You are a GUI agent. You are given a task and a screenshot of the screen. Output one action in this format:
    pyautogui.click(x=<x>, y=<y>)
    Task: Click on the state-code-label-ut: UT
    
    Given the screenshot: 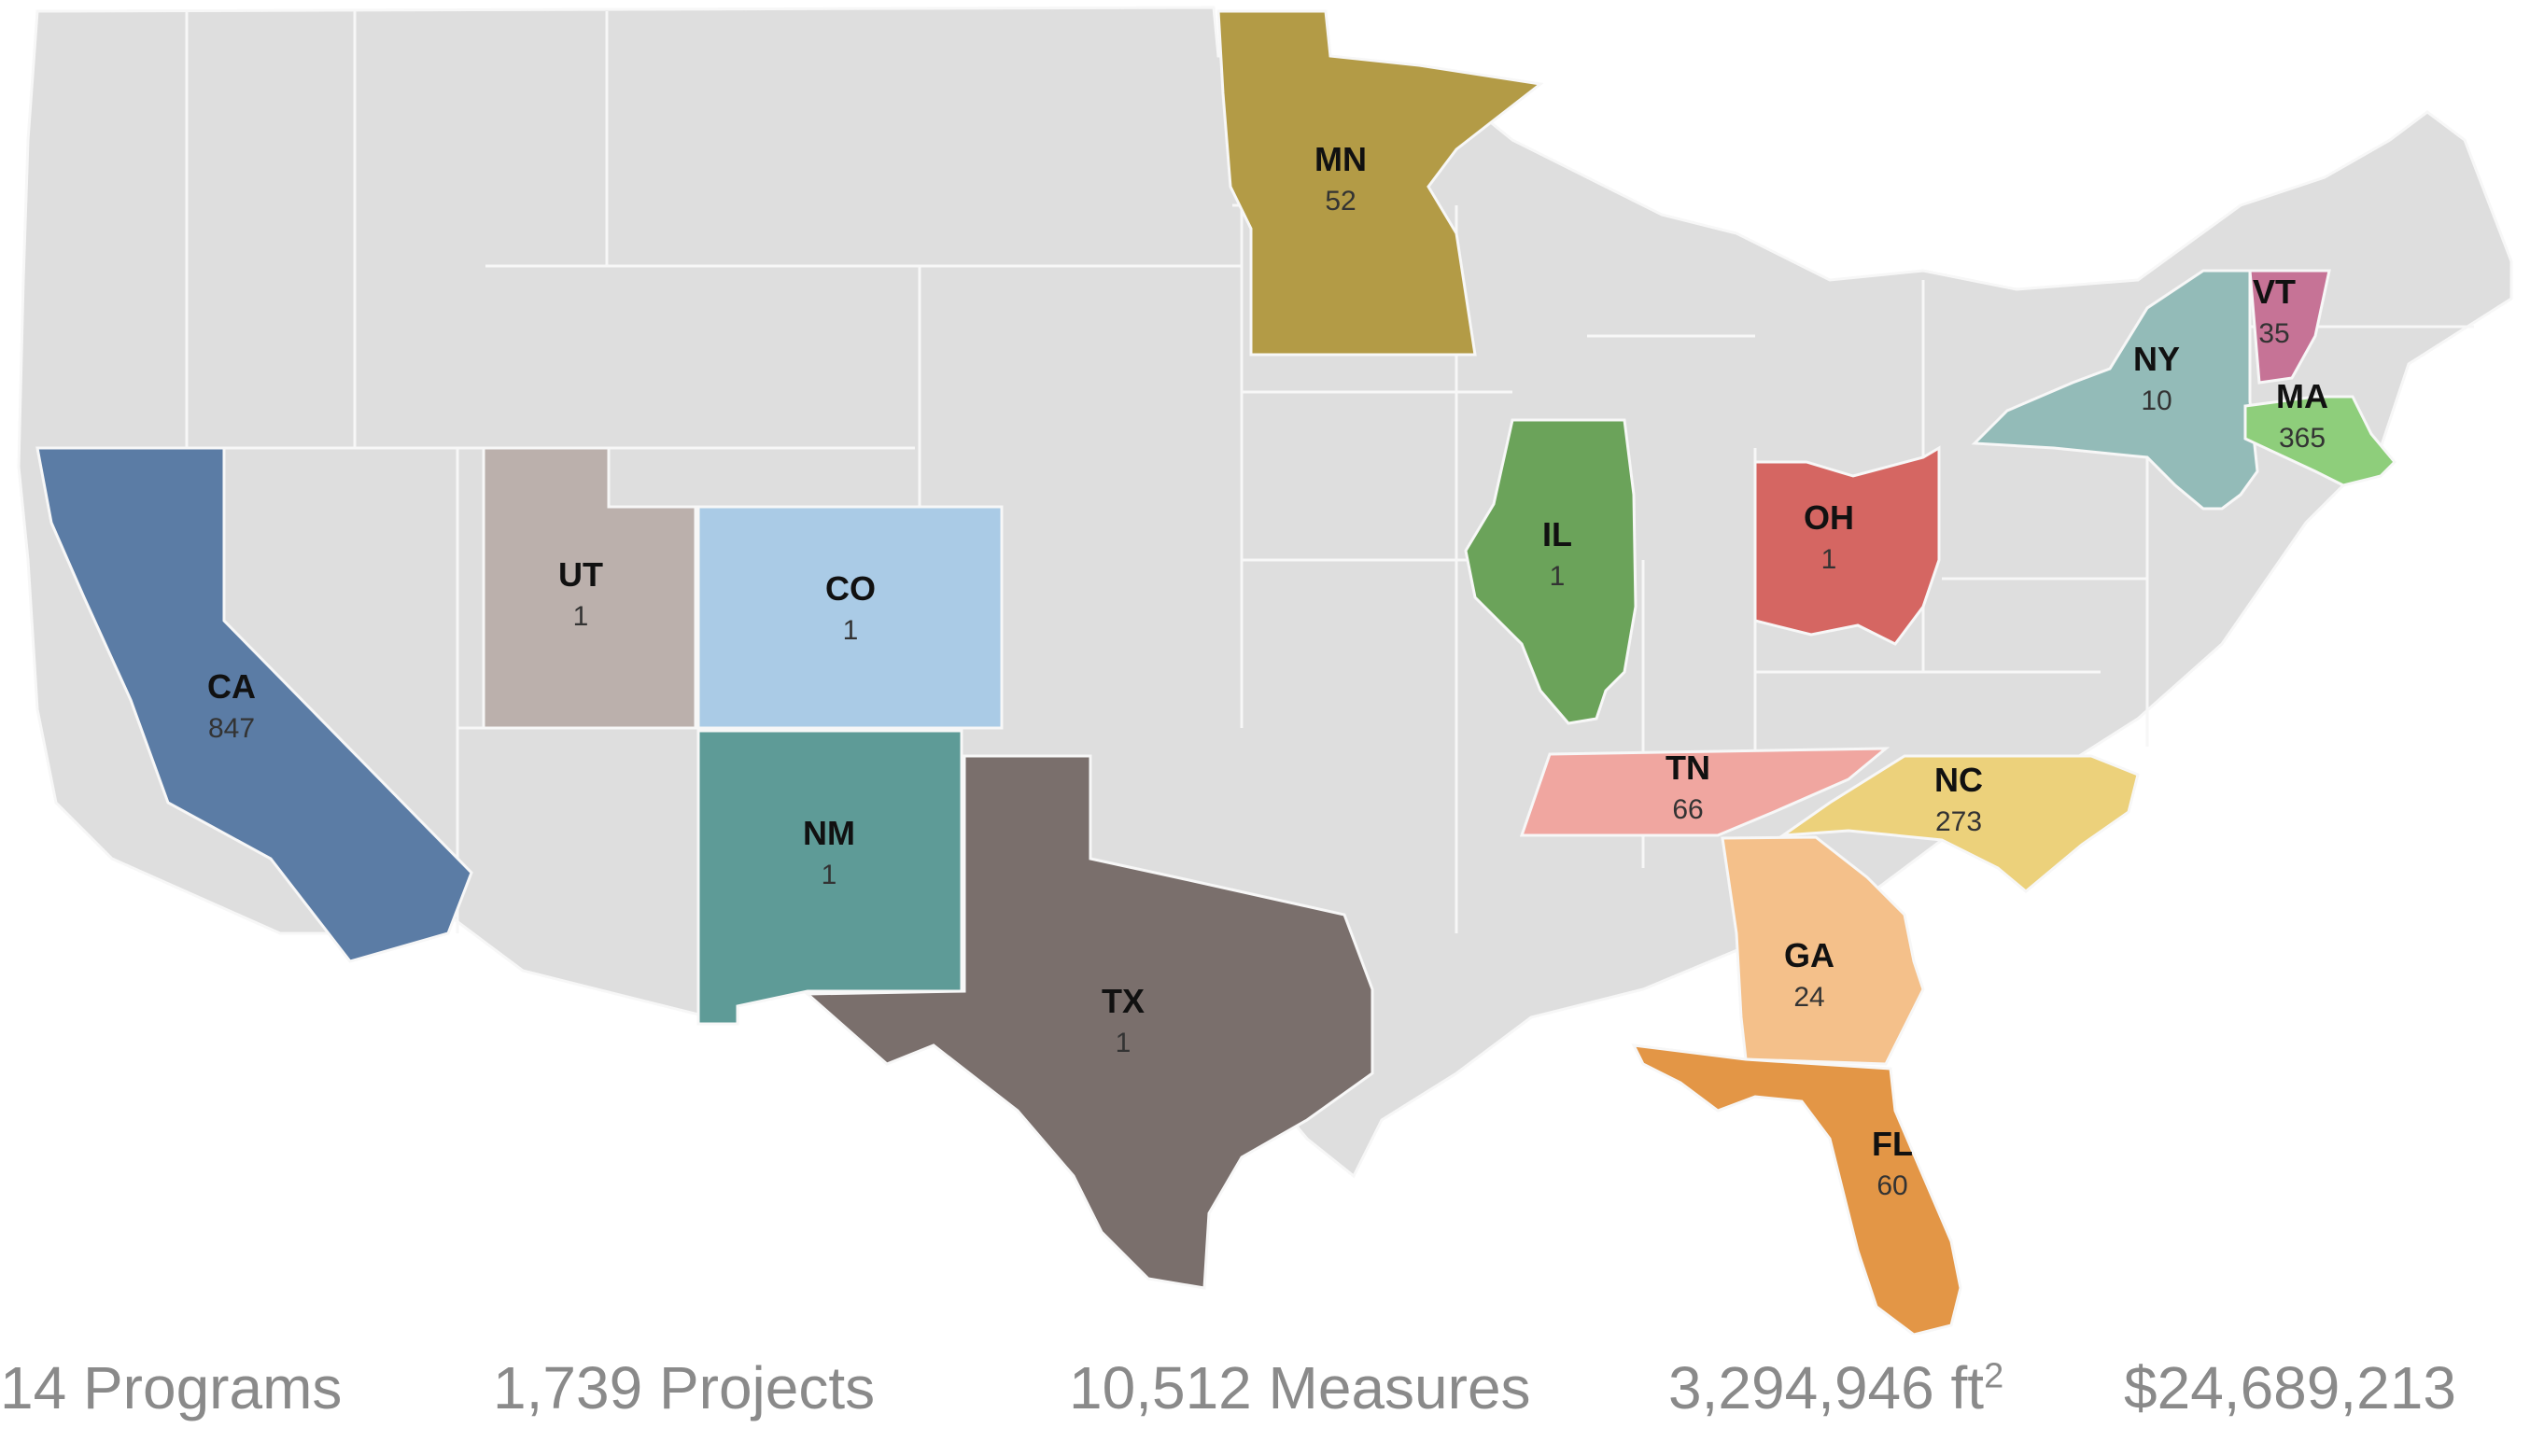 What is the action you would take?
    pyautogui.click(x=580, y=574)
    